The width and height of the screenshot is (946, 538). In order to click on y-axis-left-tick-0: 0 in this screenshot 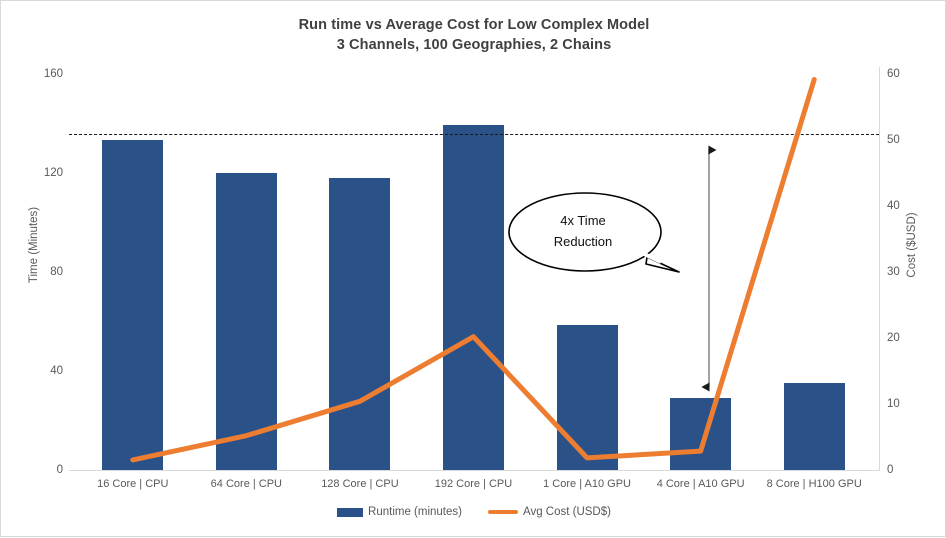, I will do `click(59, 470)`.